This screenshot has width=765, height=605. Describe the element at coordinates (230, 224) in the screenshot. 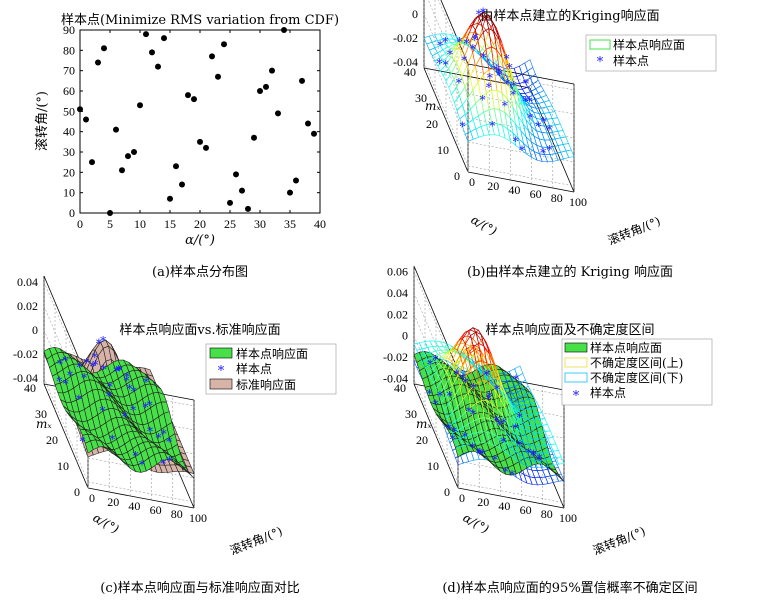

I see `x-tick-label: 25` at that location.